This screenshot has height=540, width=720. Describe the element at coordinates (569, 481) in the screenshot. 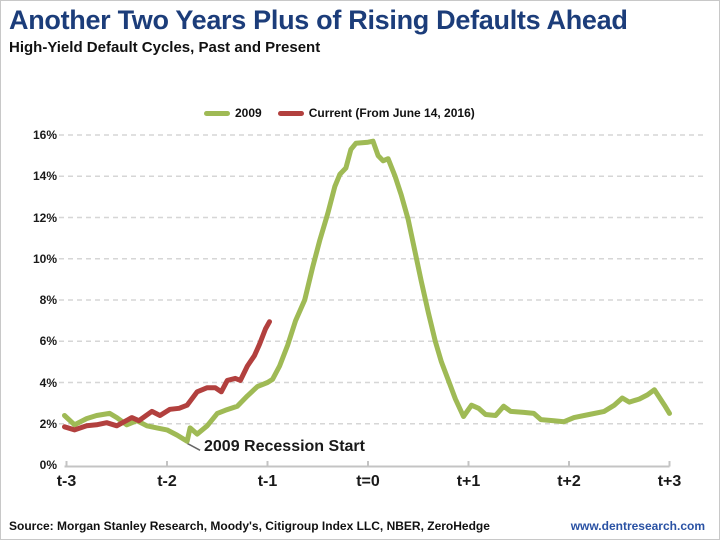

I see `x-tick-label: t+2` at that location.